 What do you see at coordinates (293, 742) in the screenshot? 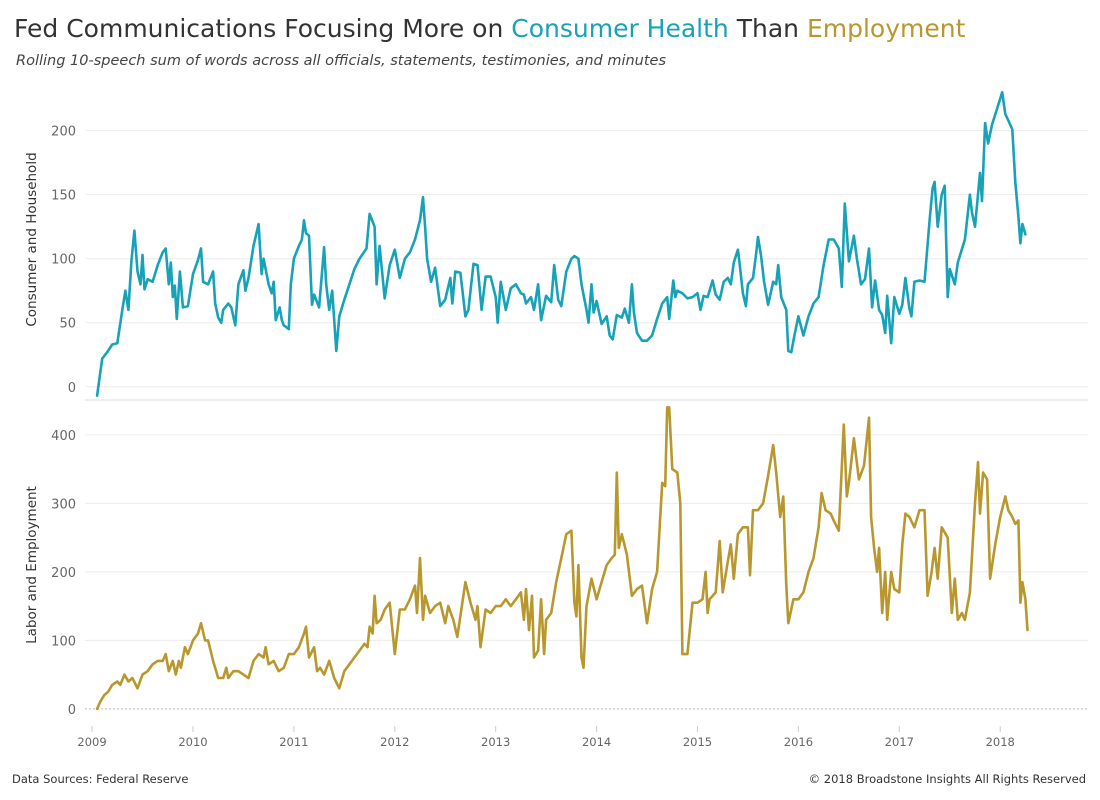
I see `x-tick-label-2011: 2011` at bounding box center [293, 742].